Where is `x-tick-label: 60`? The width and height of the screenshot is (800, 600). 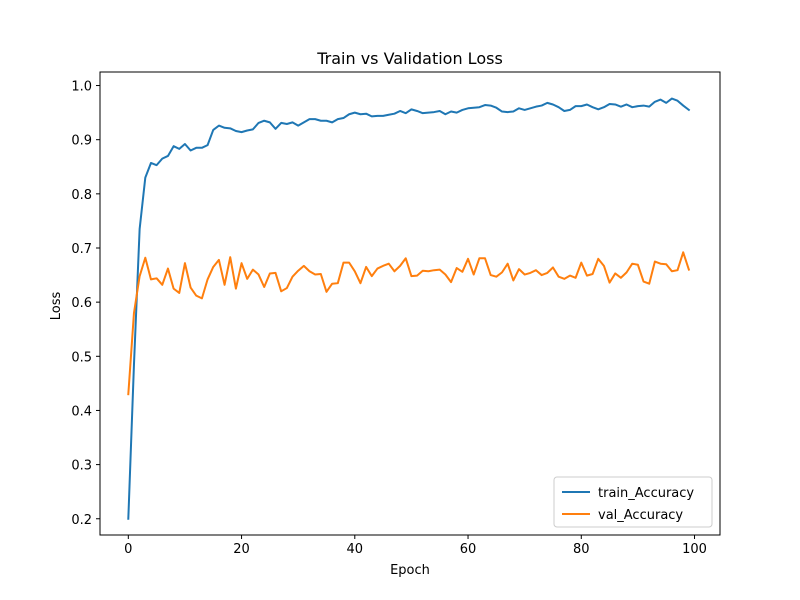 x-tick-label: 60 is located at coordinates (468, 549).